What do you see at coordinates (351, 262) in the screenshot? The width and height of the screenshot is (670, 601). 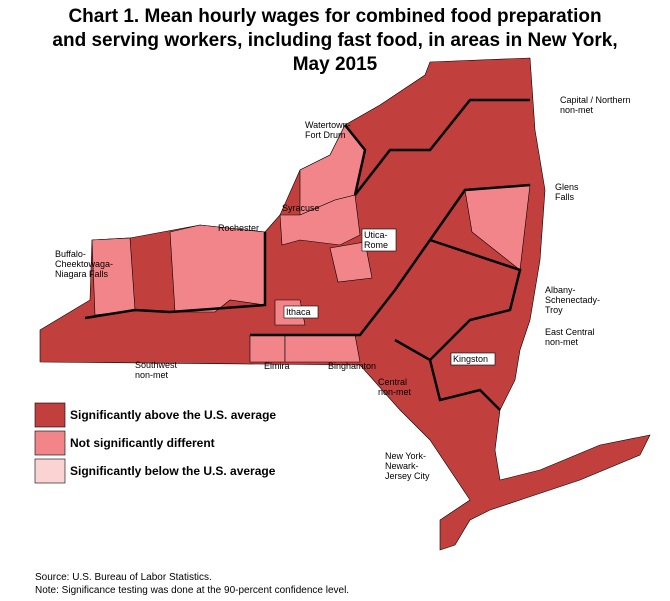 I see `area-utica` at bounding box center [351, 262].